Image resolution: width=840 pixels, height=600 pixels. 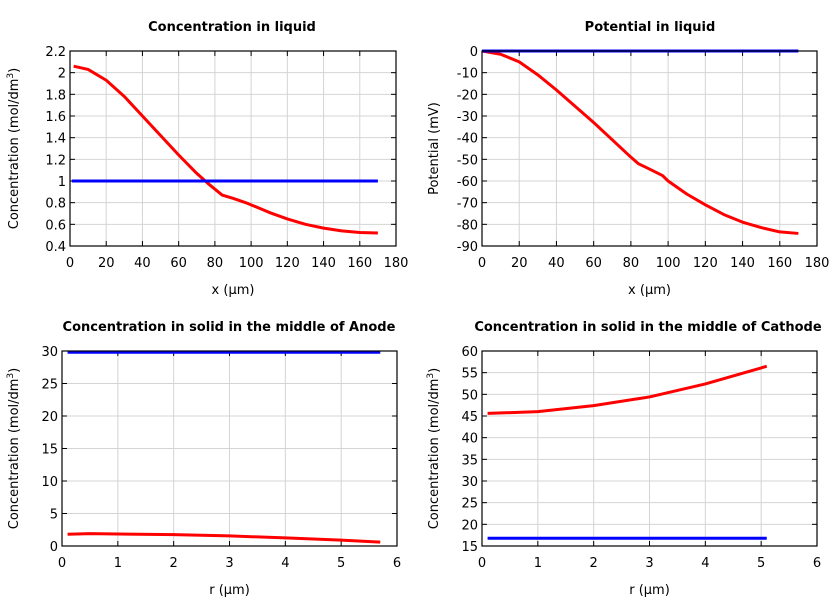 What do you see at coordinates (55, 95) in the screenshot?
I see `y-tick-label: 1.8` at bounding box center [55, 95].